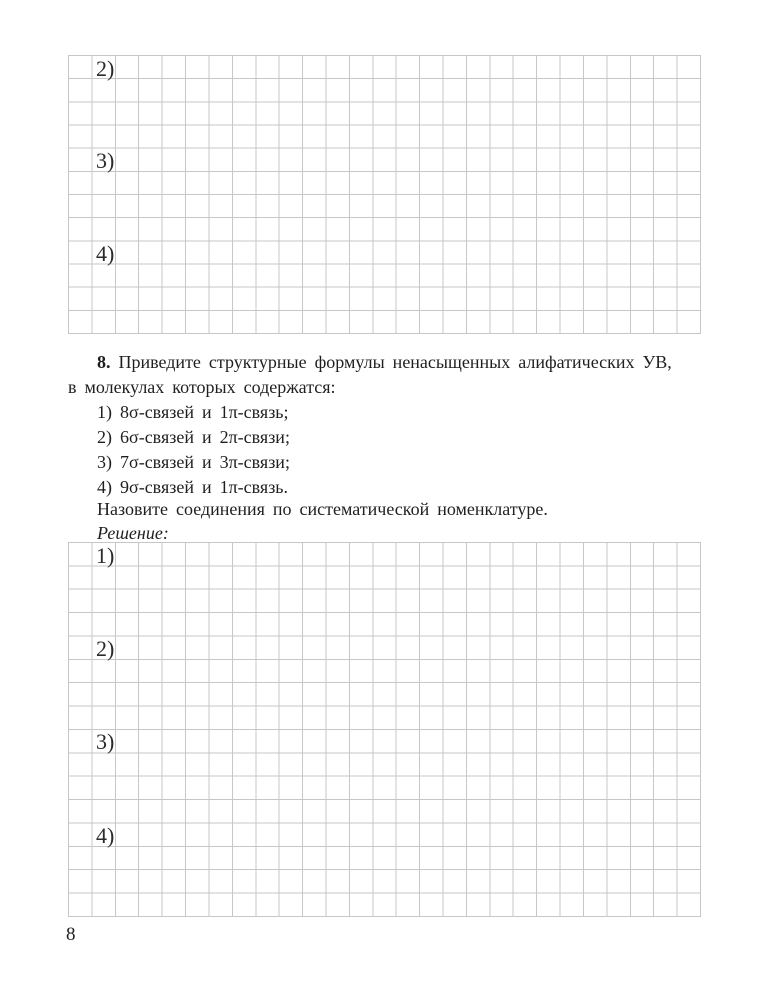 The width and height of the screenshot is (768, 1001). Describe the element at coordinates (202, 387) in the screenshot. I see `task-intro-line-2: в молекулах которых содержатся:` at that location.